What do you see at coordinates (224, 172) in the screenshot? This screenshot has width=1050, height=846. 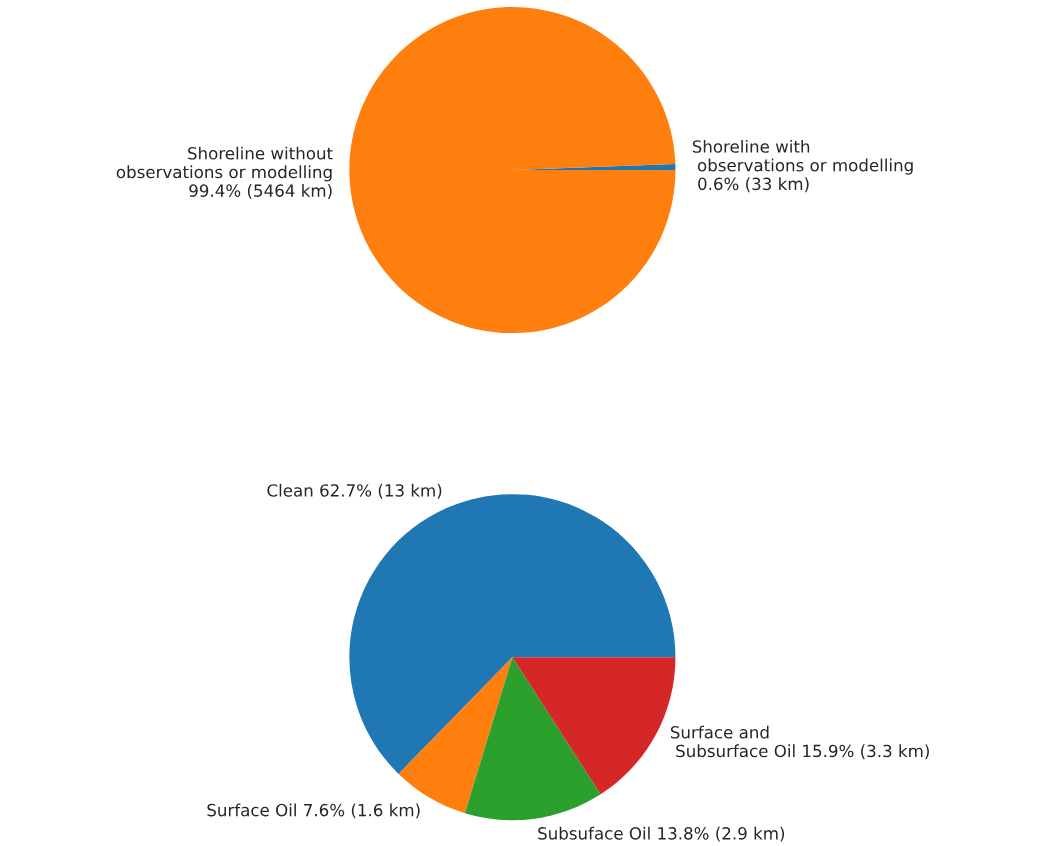 I see `slice-label: Shoreline without observations or modelling 99.4% (5464 km)` at bounding box center [224, 172].